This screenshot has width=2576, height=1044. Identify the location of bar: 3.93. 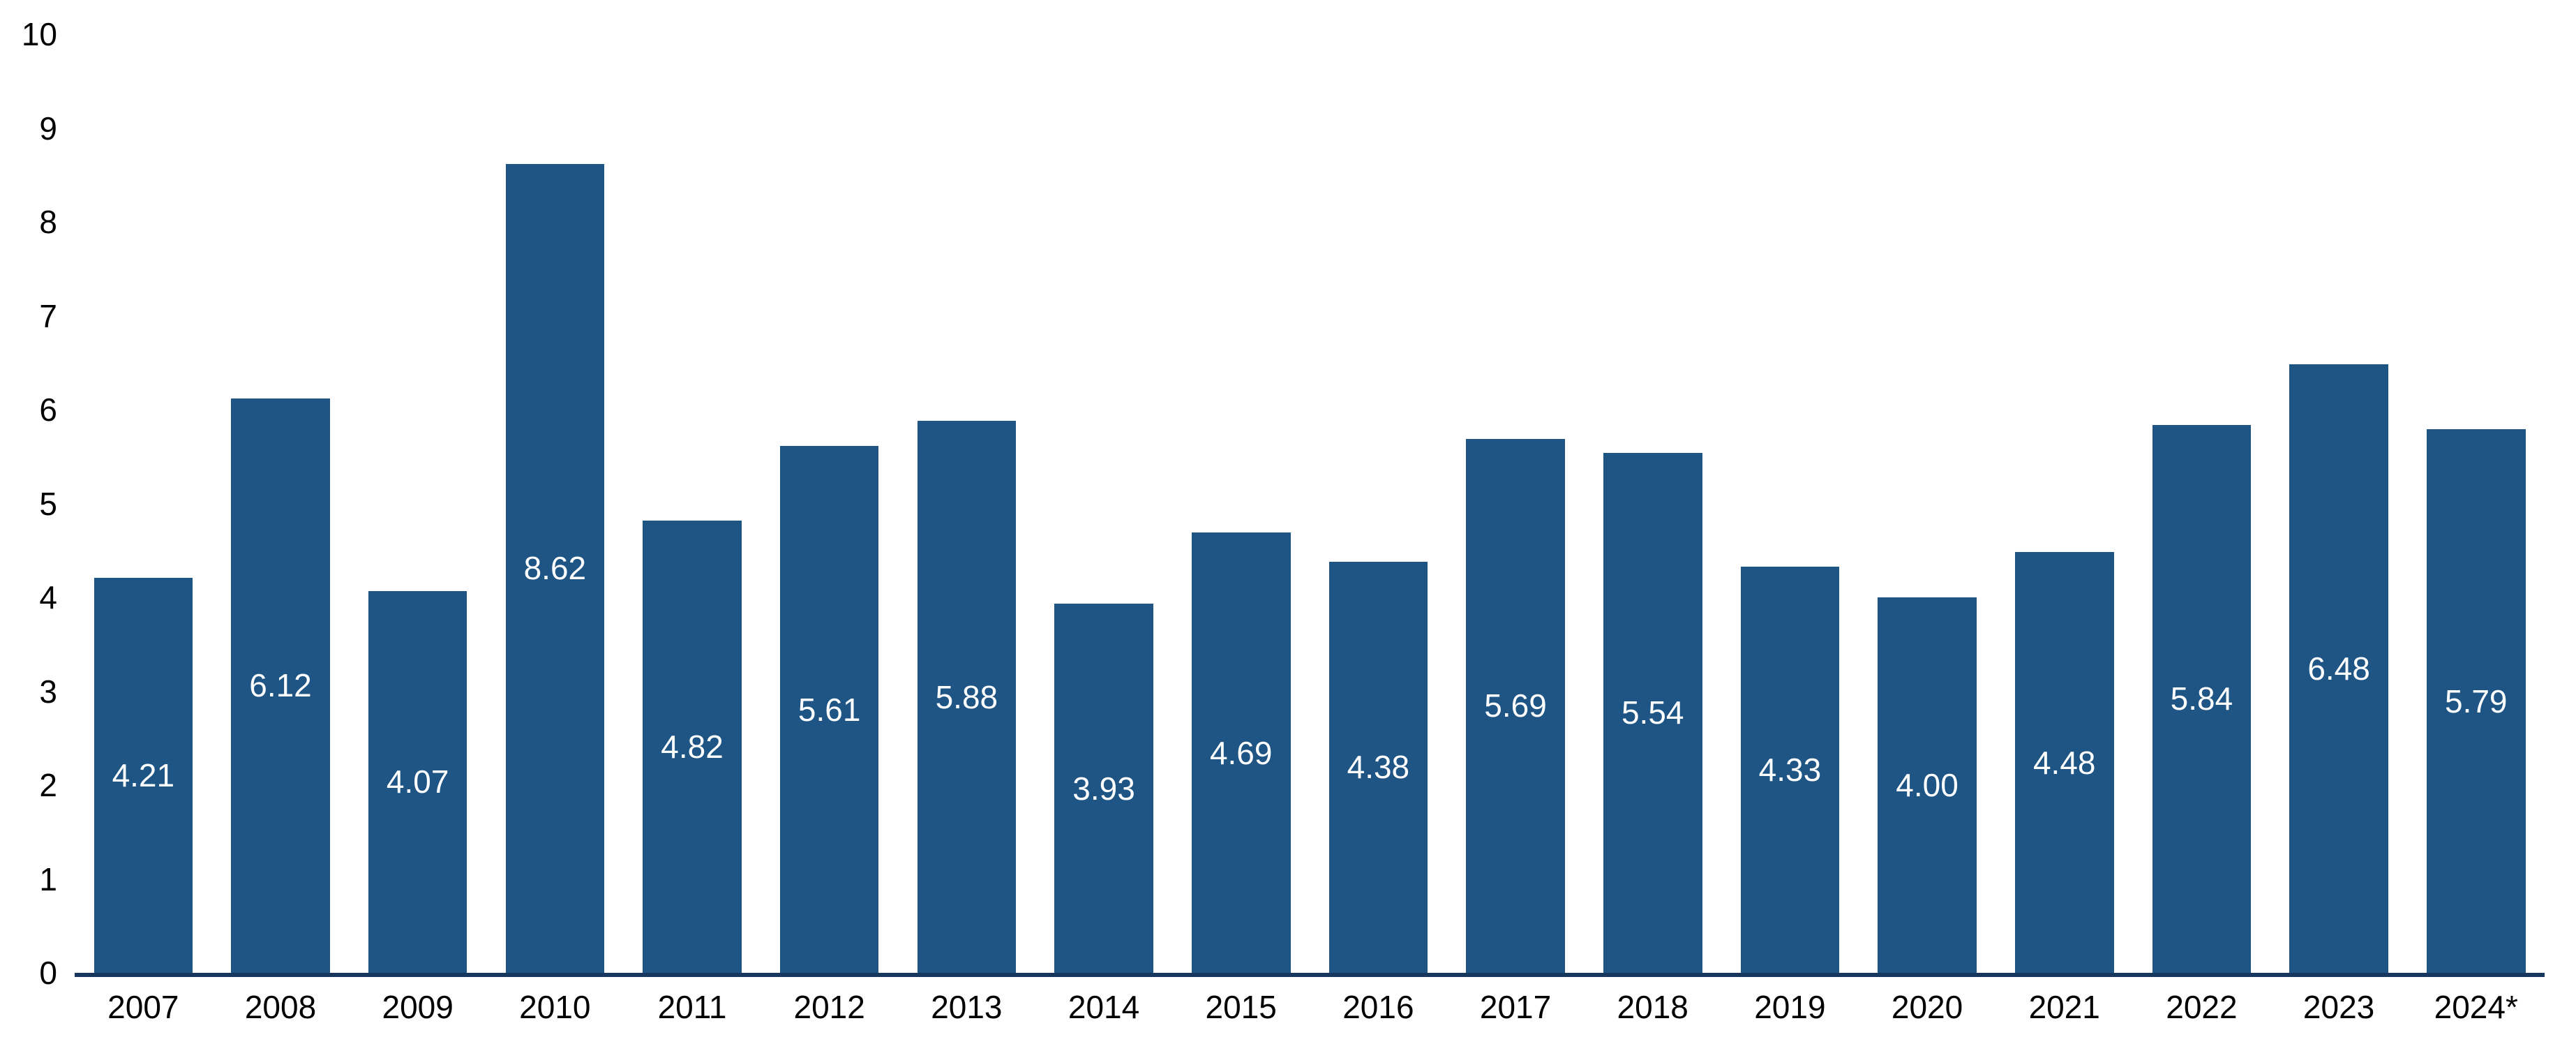
(1103, 789).